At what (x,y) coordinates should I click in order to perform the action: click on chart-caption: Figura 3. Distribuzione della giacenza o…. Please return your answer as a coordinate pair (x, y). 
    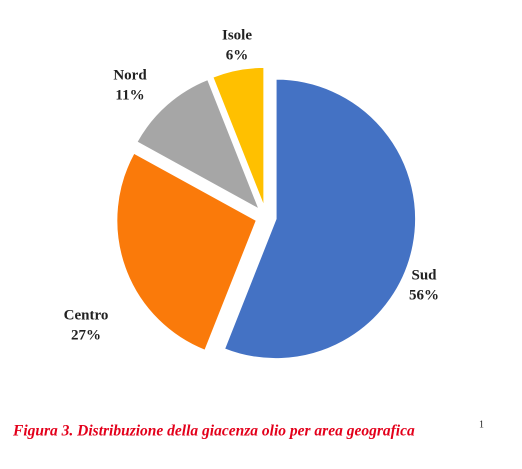
    Looking at the image, I should click on (213, 431).